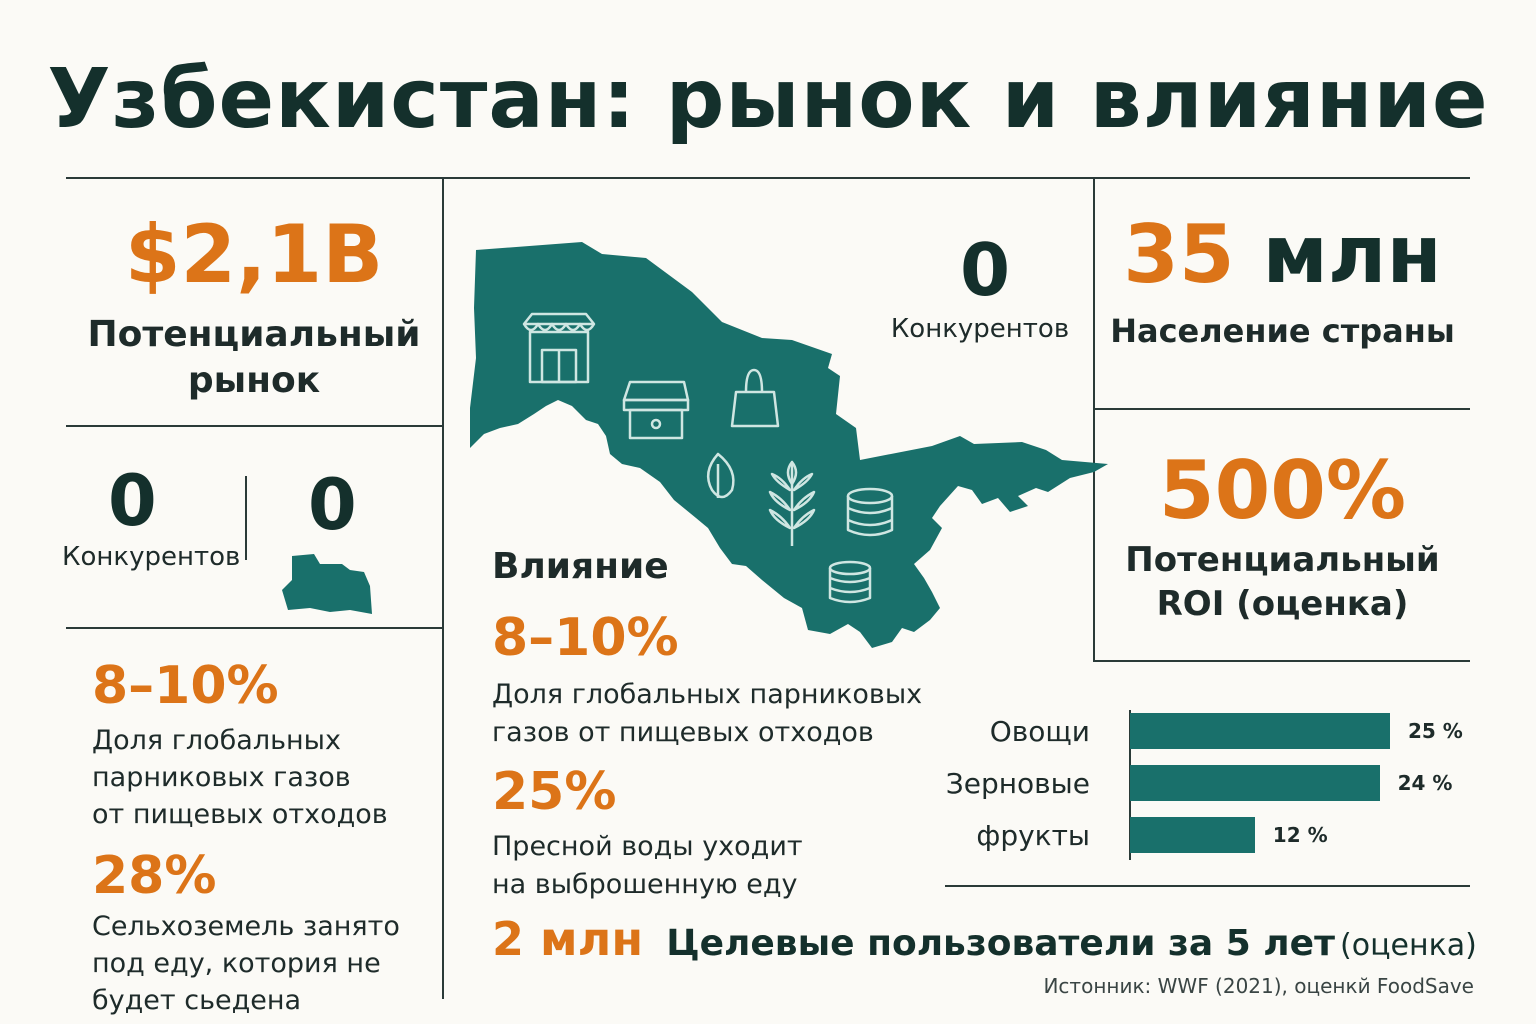 The image size is (1536, 1024). Describe the element at coordinates (185, 686) in the screenshot. I see `left-stat-1-value: 8–10%` at that location.